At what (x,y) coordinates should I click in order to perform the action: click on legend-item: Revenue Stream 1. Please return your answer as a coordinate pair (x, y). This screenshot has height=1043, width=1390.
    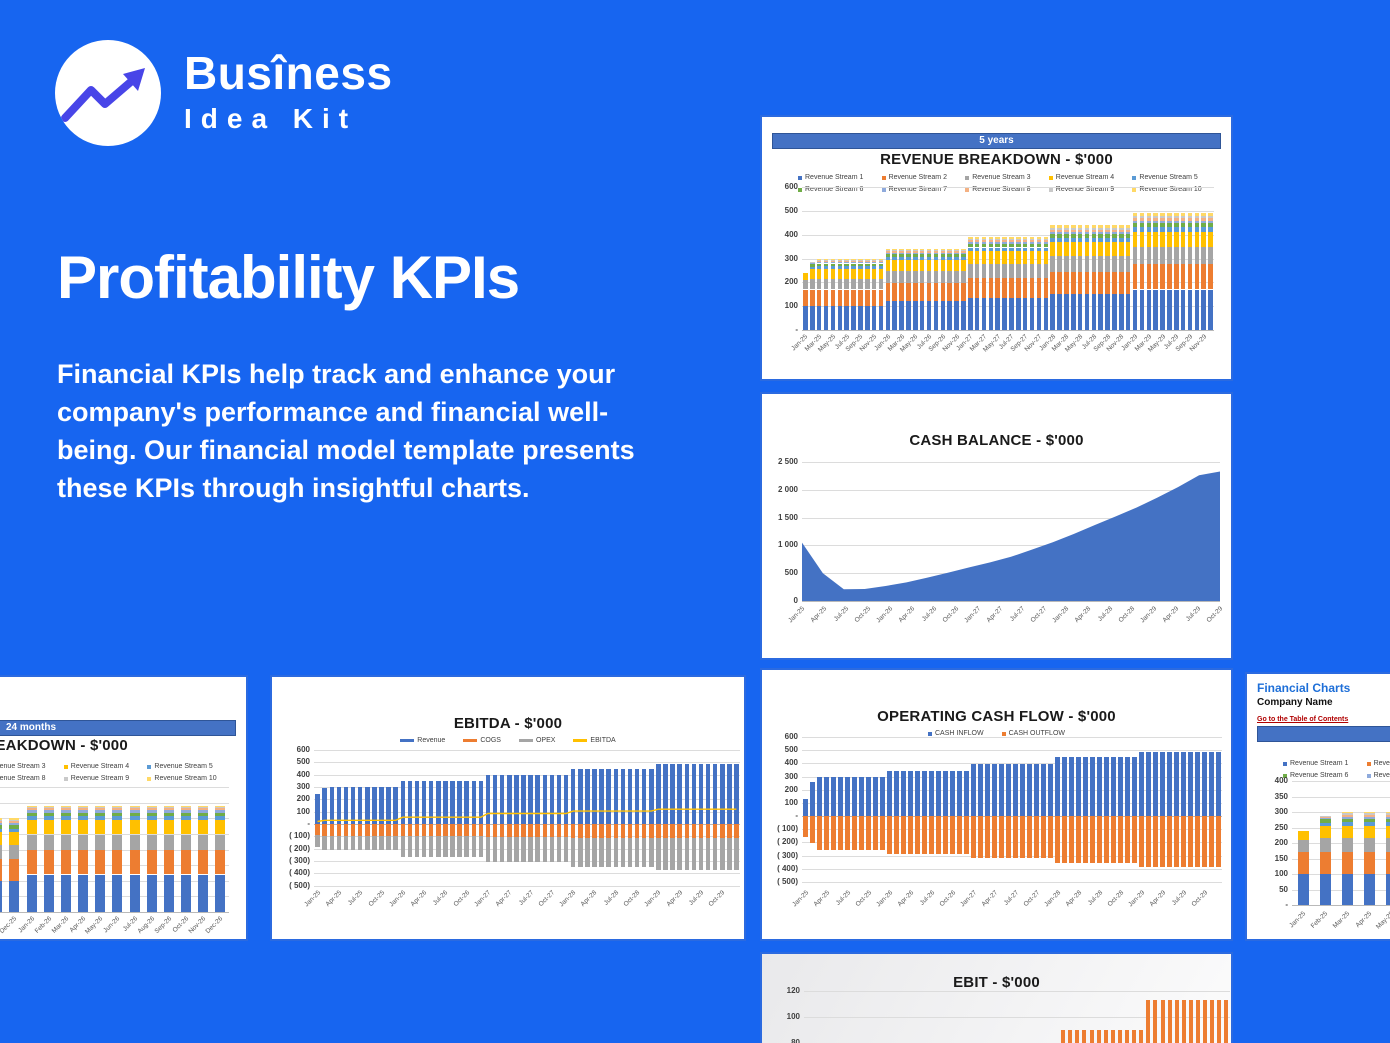
    Looking at the image, I should click on (840, 177).